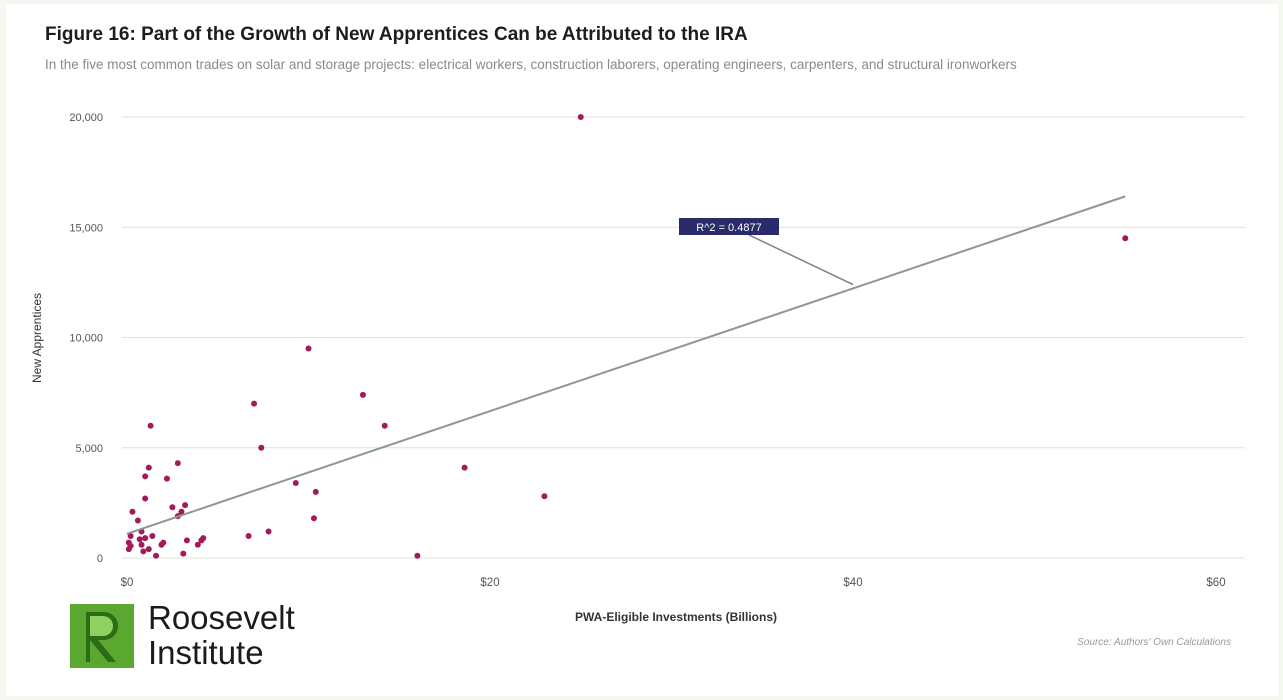 The width and height of the screenshot is (1283, 700). I want to click on y-tick-label: 10,000, so click(86, 339).